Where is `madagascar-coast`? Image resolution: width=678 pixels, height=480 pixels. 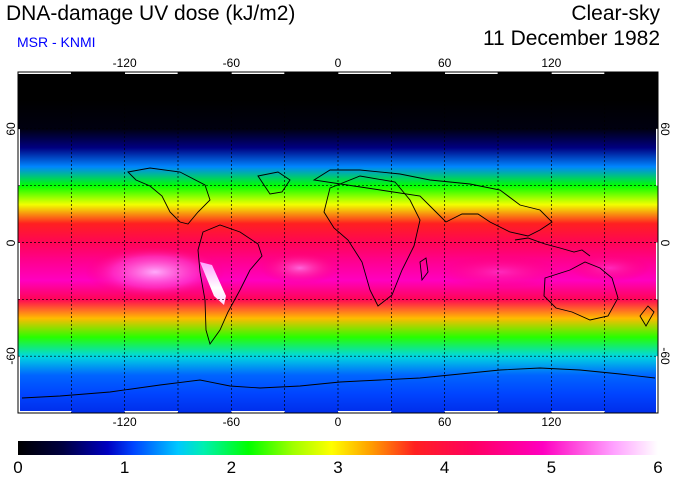 madagascar-coast is located at coordinates (424, 269).